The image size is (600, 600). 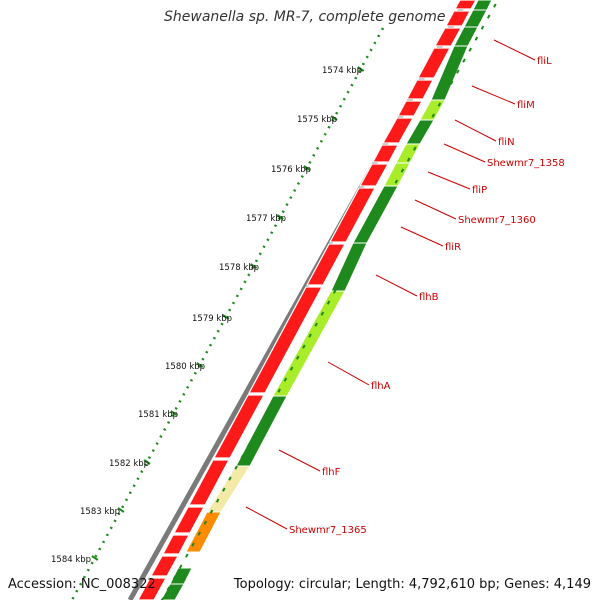 What do you see at coordinates (82, 584) in the screenshot?
I see `accession-label: Accession: NC_008322` at bounding box center [82, 584].